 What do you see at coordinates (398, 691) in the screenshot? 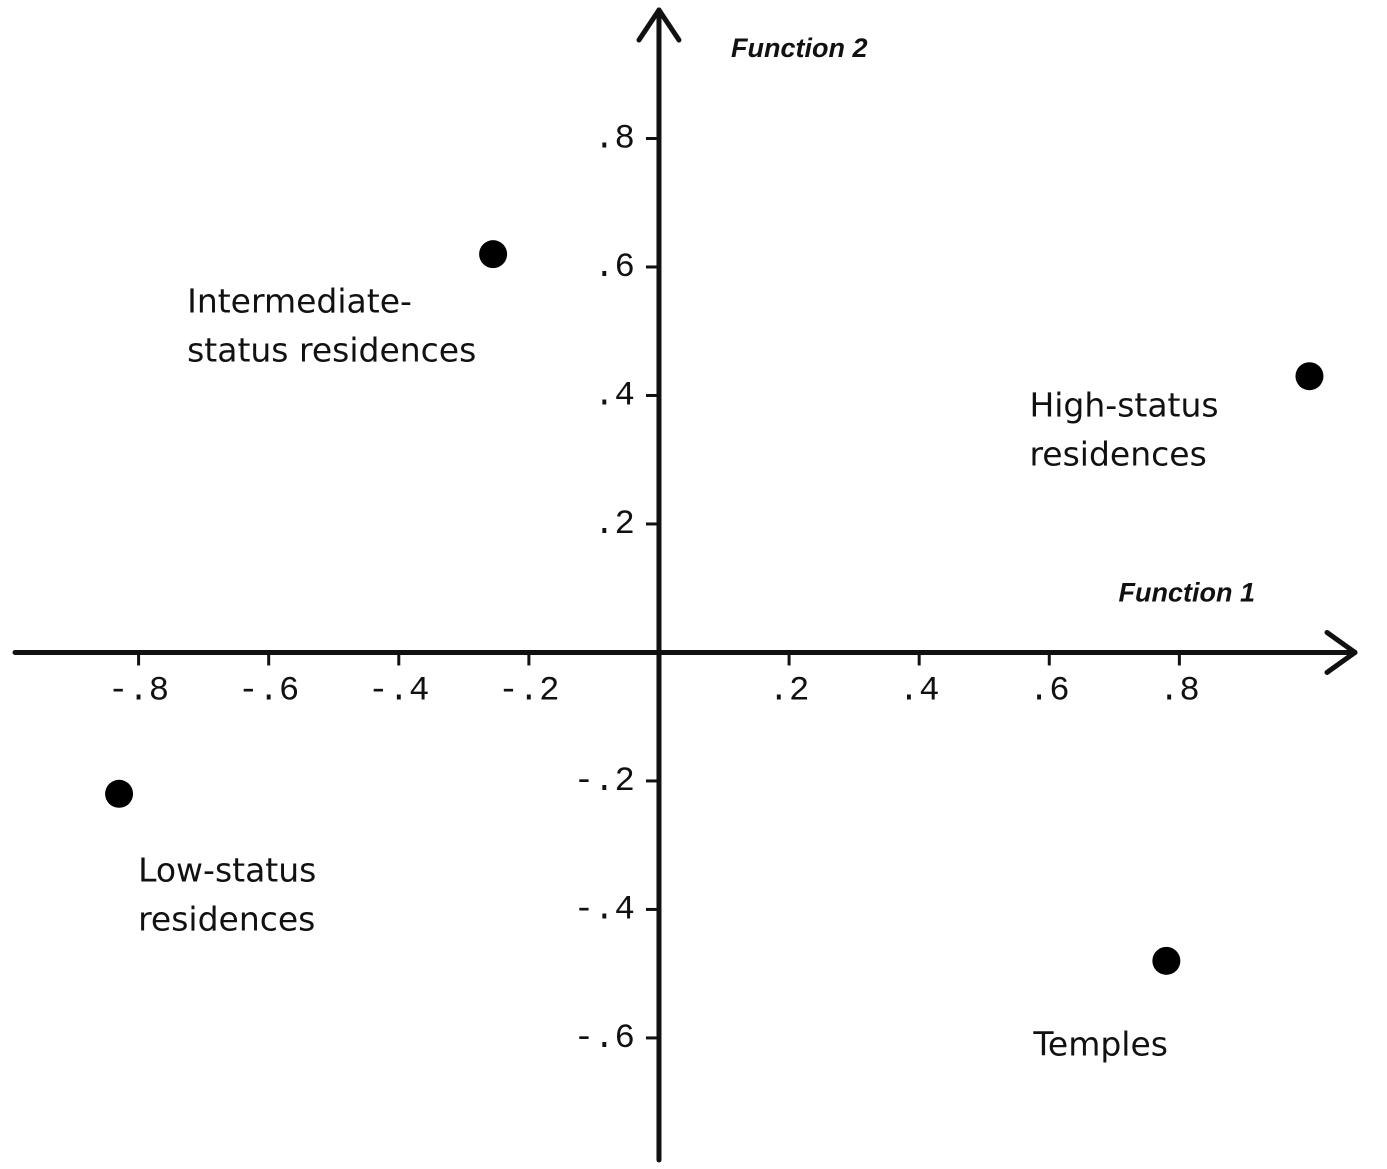
I see `x-tick-label: -.4` at bounding box center [398, 691].